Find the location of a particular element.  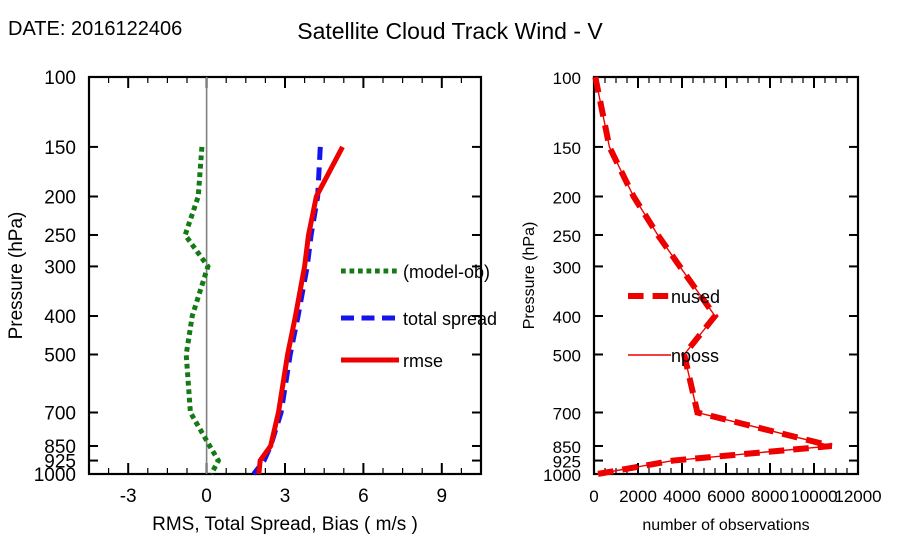

x-tick-label: 3 is located at coordinates (285, 496).